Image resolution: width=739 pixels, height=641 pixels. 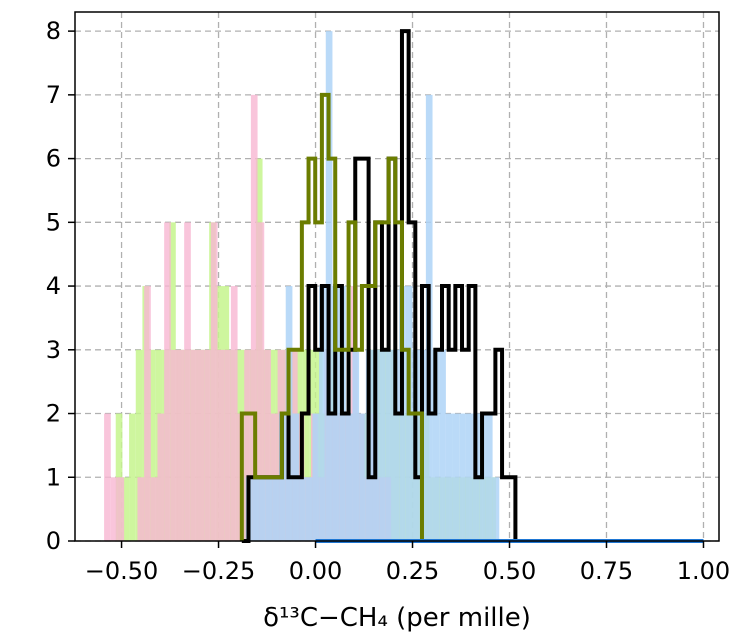 What do you see at coordinates (53, 414) in the screenshot?
I see `y-tick-label-2: 2` at bounding box center [53, 414].